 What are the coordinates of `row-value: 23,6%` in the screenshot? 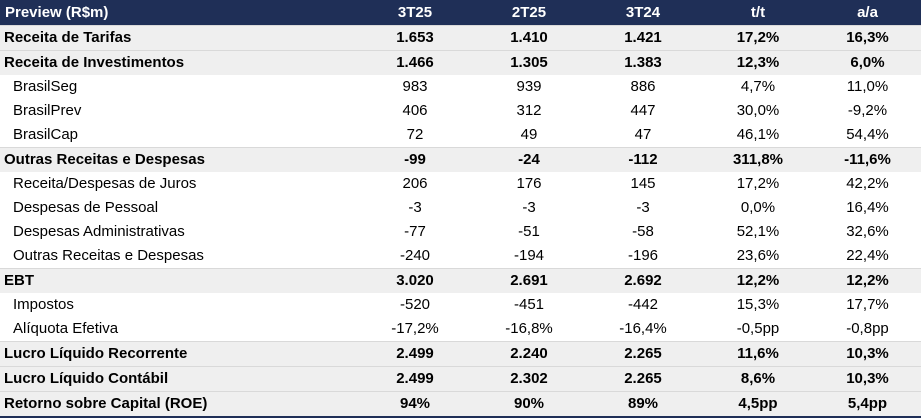 It's located at (758, 255).